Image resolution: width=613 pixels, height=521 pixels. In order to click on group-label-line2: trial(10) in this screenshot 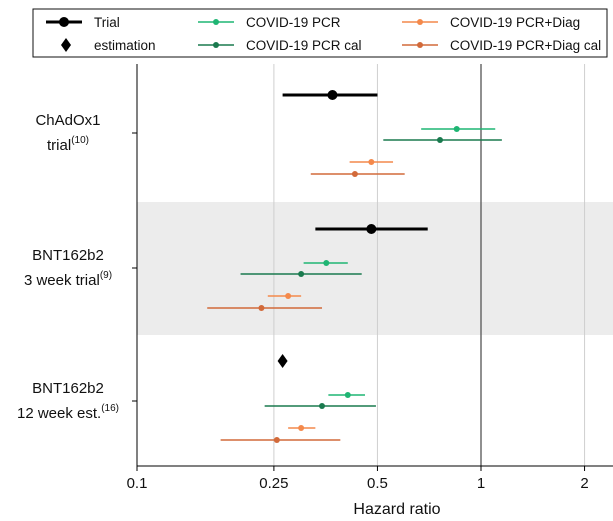, I will do `click(68, 144)`.